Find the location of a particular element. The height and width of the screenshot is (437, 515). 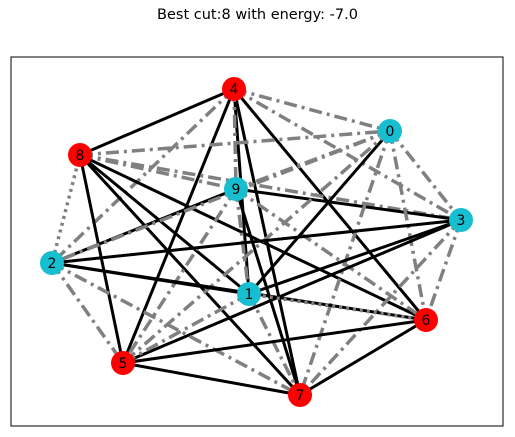

node-label-7: 7 is located at coordinates (300, 396).